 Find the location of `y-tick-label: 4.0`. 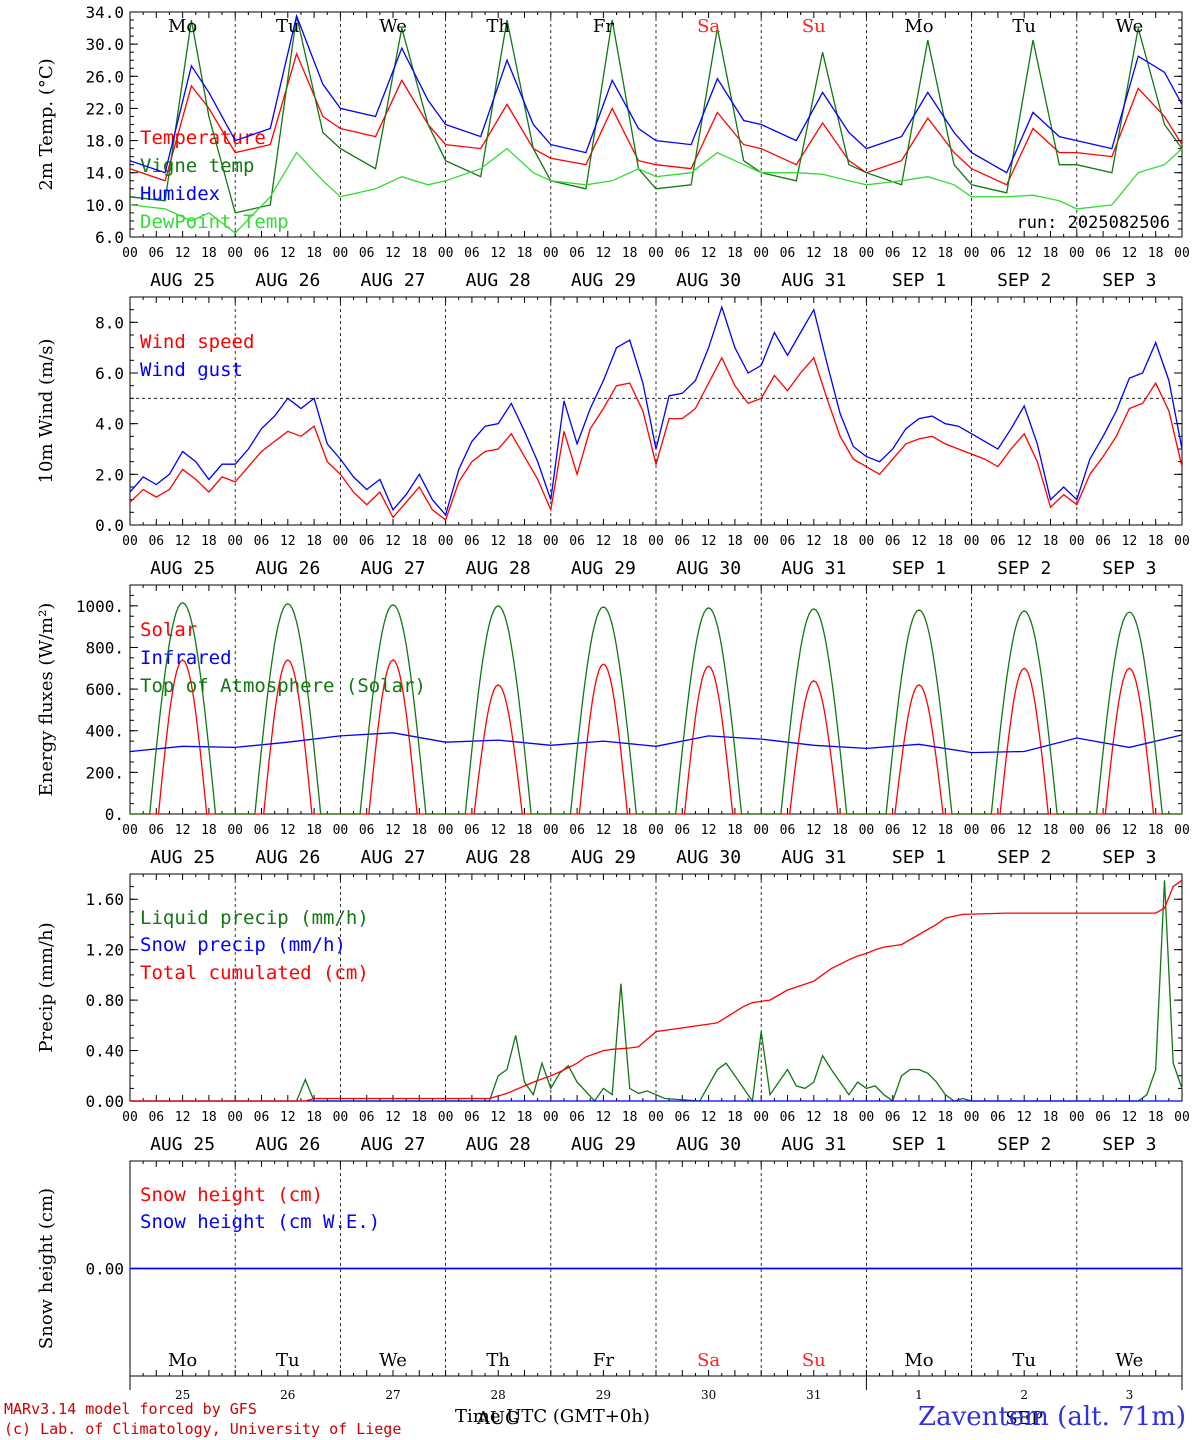

y-tick-label: 4.0 is located at coordinates (109, 424).